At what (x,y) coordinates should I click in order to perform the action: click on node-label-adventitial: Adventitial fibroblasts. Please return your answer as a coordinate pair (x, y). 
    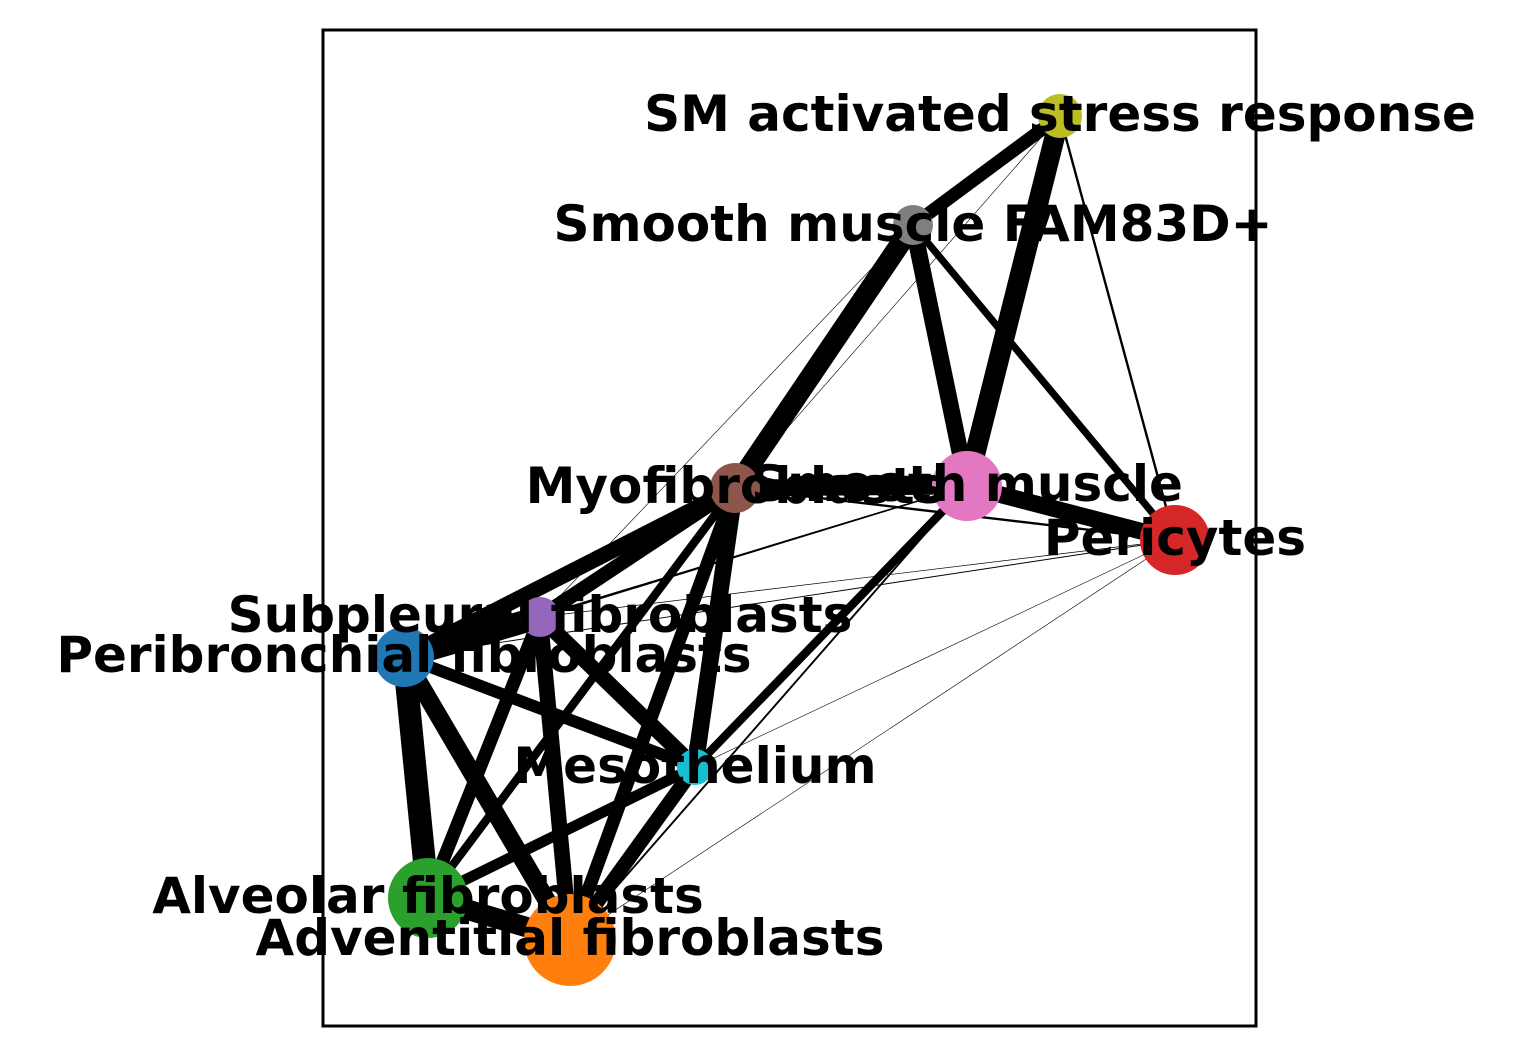
    Looking at the image, I should click on (570, 938).